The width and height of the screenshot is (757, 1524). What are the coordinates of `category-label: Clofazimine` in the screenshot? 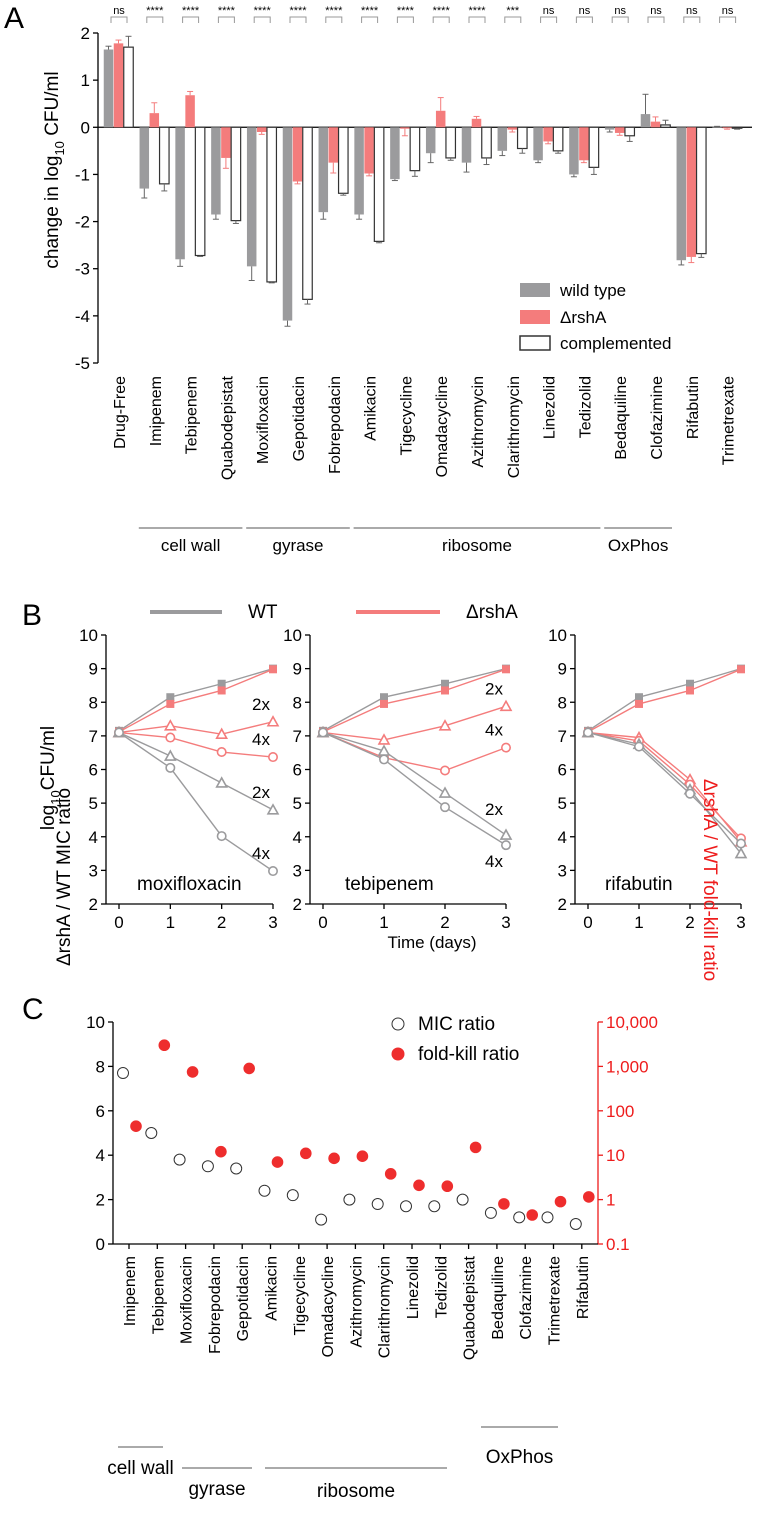 It's located at (657, 418).